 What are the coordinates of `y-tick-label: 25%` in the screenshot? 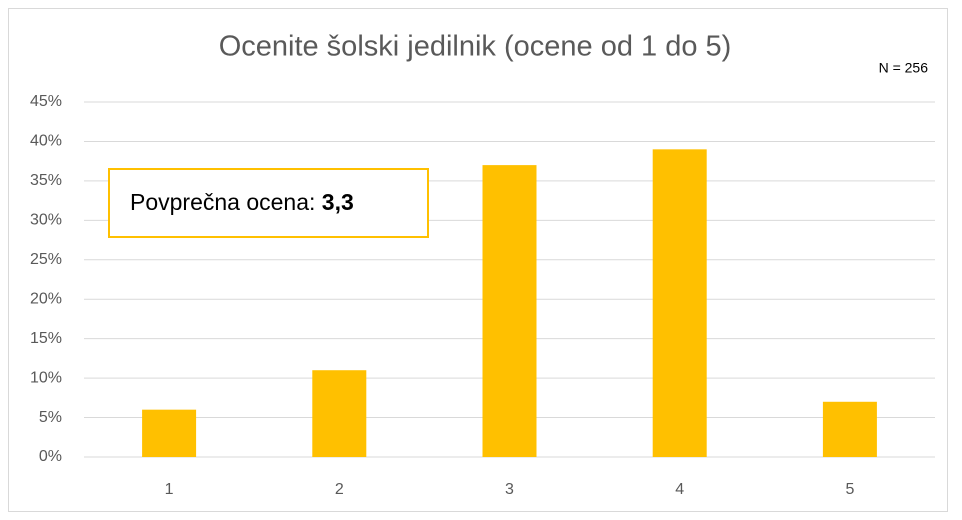 It's located at (46, 259).